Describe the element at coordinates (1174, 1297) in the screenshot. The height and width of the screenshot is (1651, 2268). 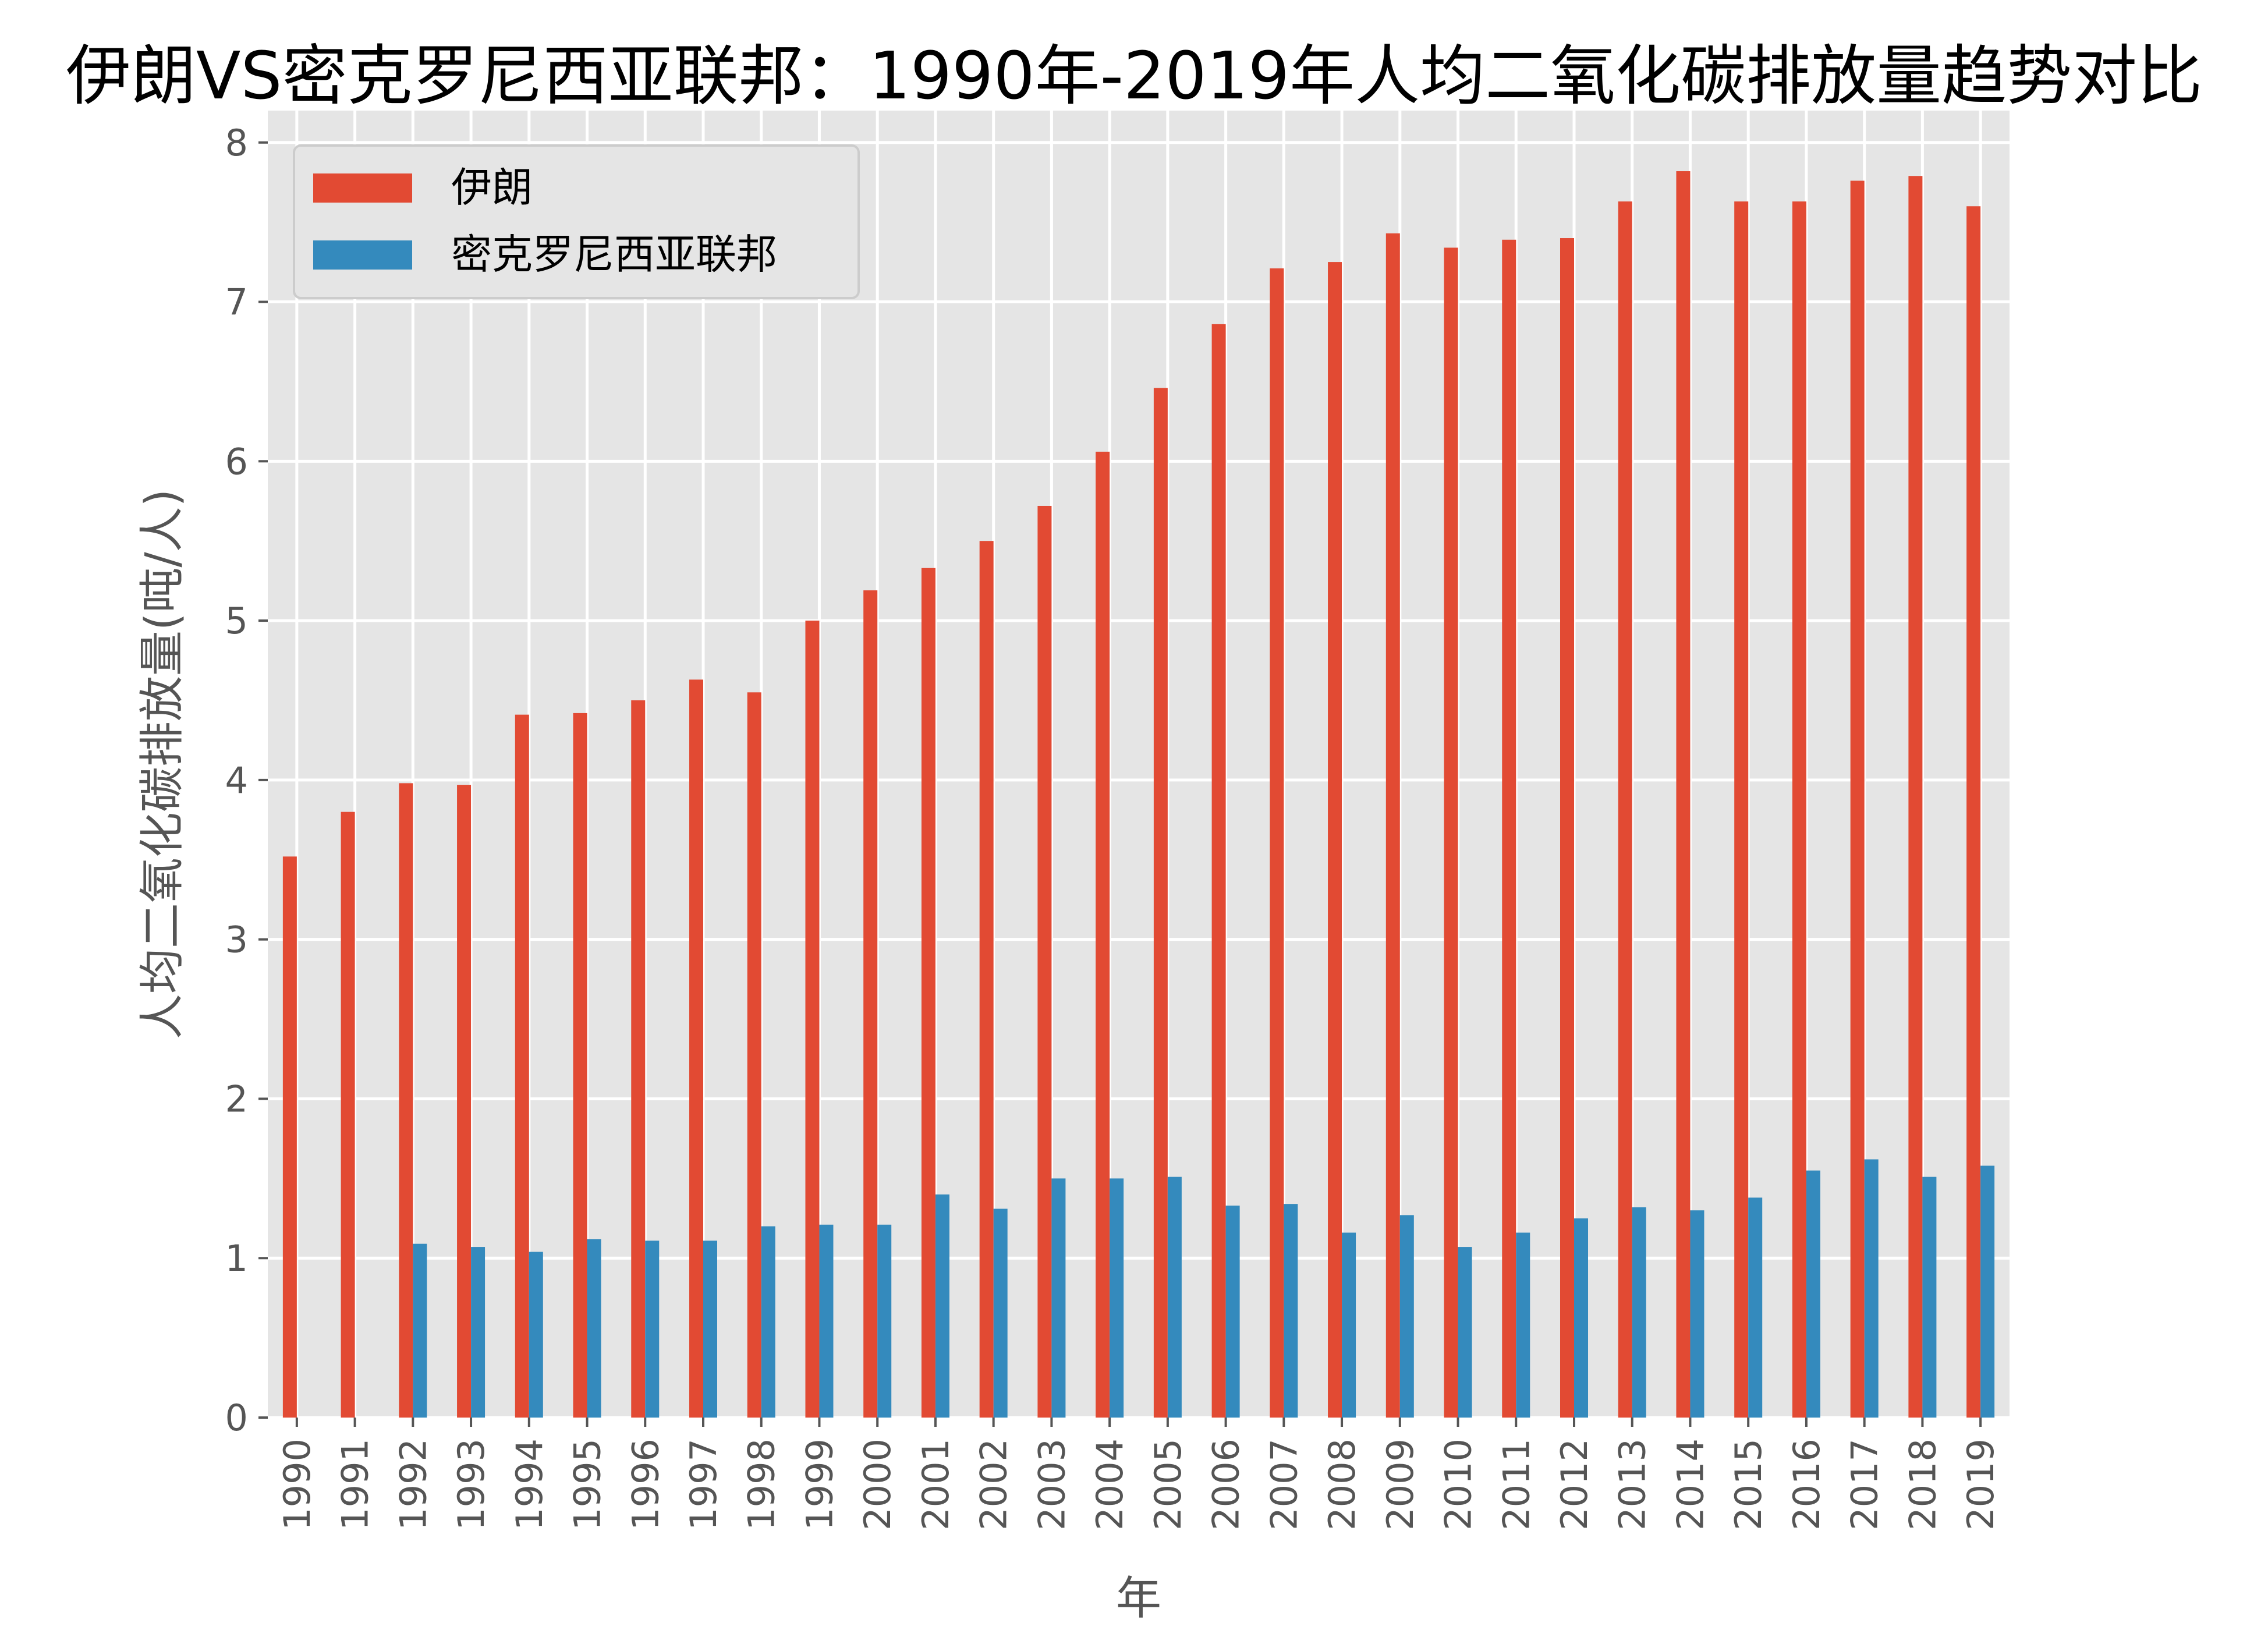
I see `bar-micronesia-2005` at that location.